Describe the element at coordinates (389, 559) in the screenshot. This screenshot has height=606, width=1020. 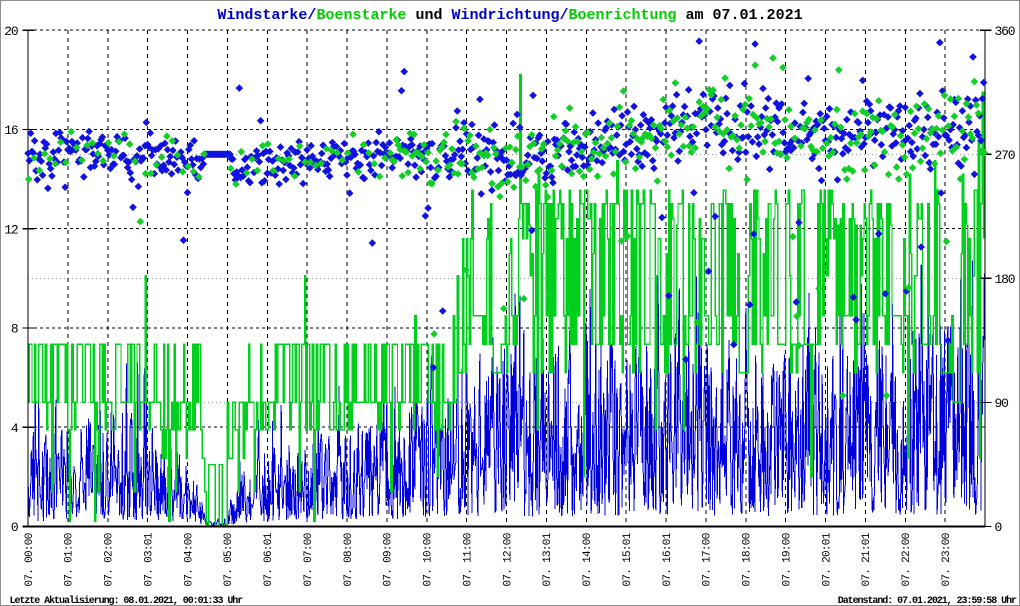
I see `svg-text: 07. 09:00` at that location.